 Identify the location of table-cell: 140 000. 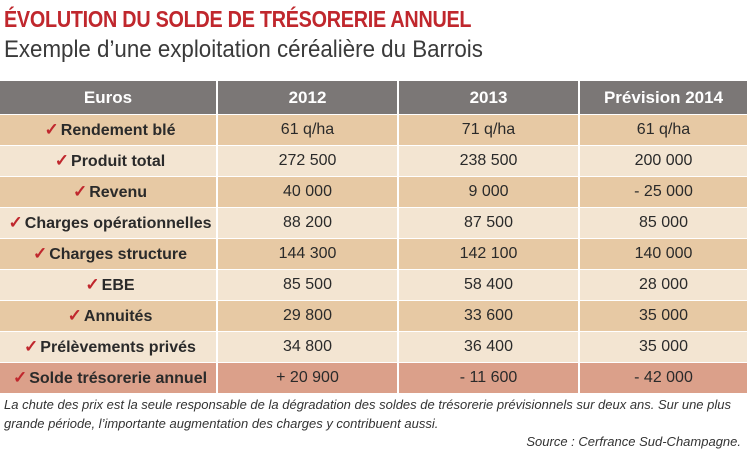
(663, 254).